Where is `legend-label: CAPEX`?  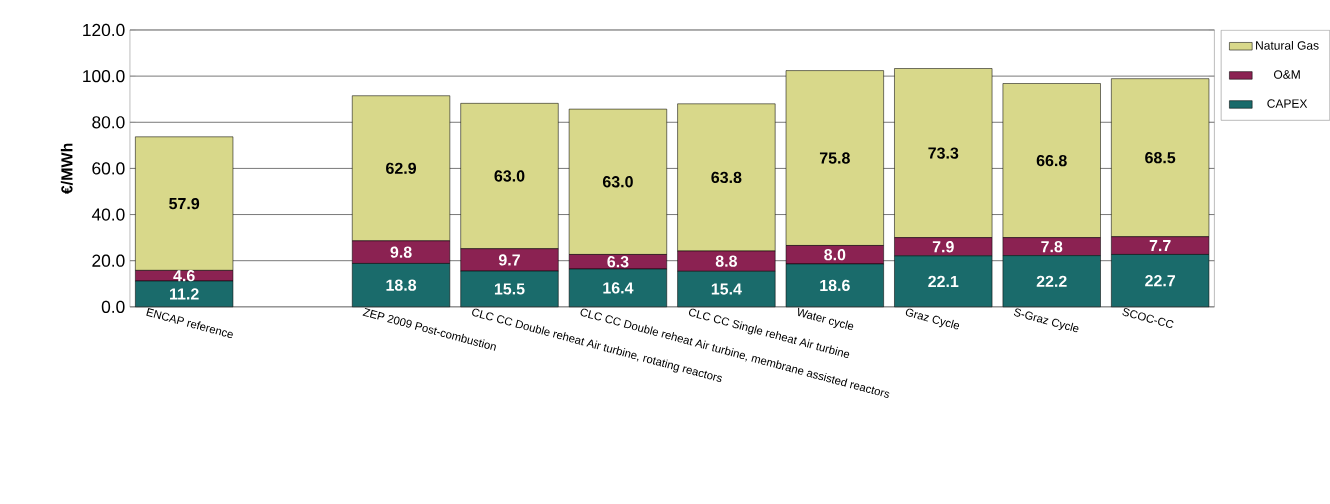 legend-label: CAPEX is located at coordinates (1287, 103).